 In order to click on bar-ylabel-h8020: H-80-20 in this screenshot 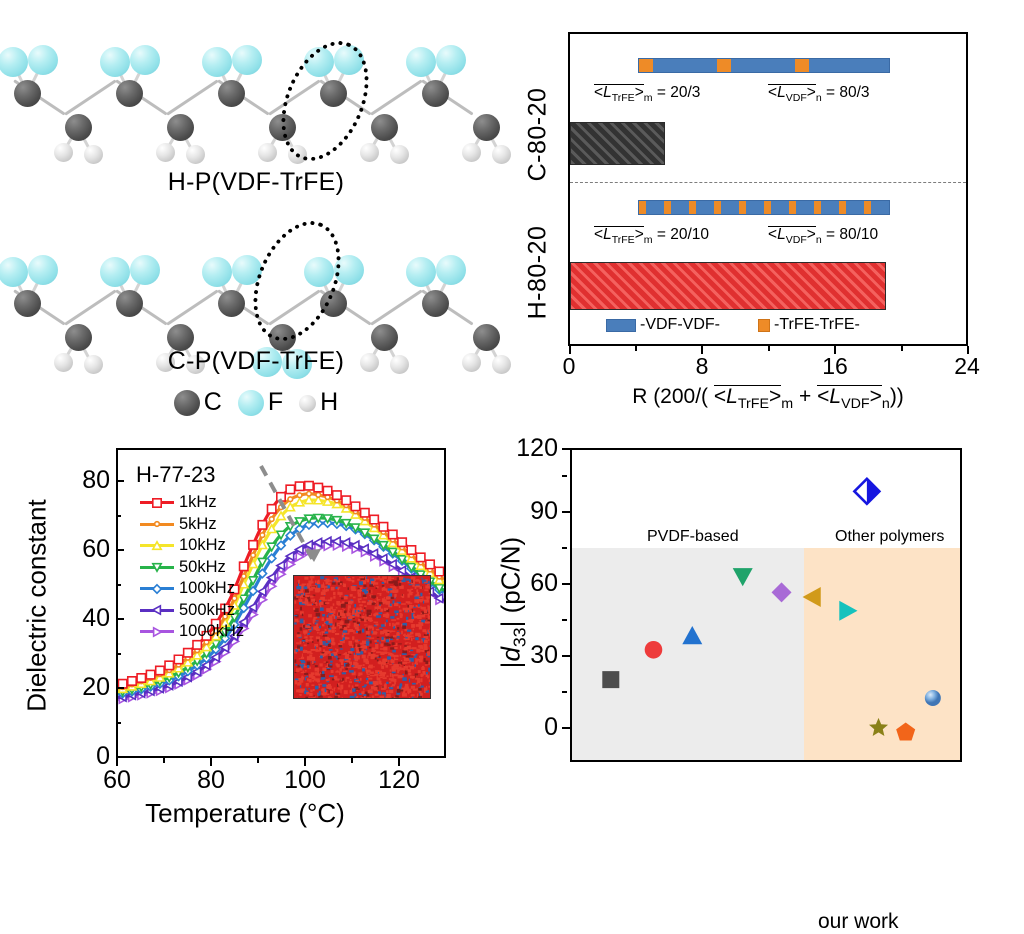, I will do `click(538, 273)`.